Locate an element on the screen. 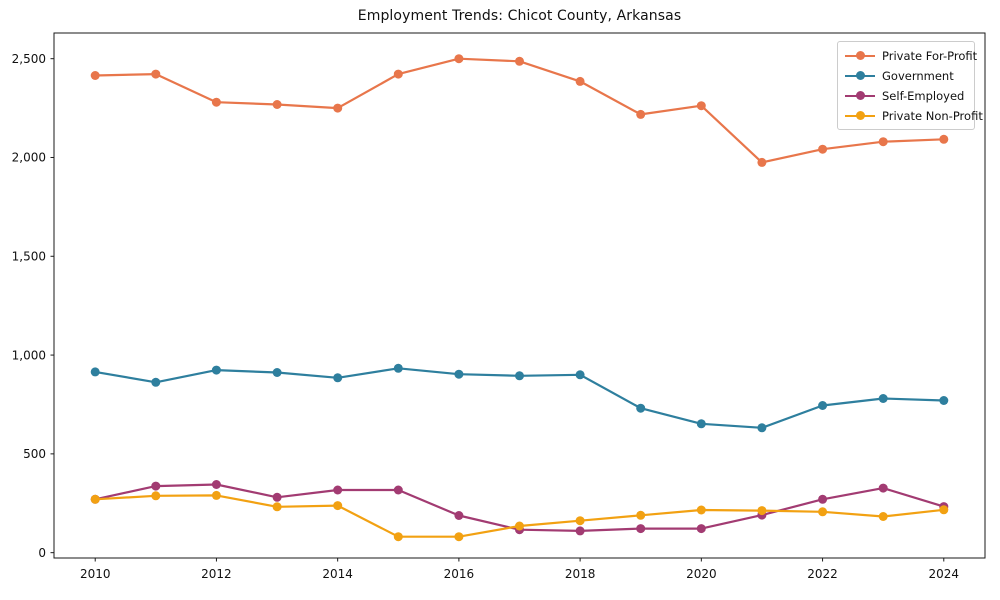 The width and height of the screenshot is (1000, 600). legend-label: Government is located at coordinates (918, 75).